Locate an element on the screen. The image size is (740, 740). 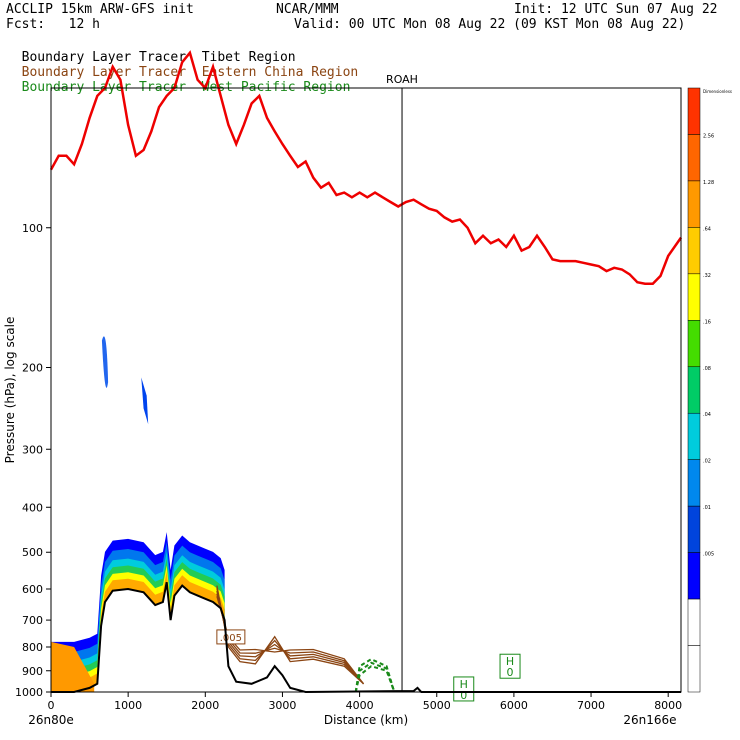
x-tick-label: 0 is located at coordinates (51, 705).